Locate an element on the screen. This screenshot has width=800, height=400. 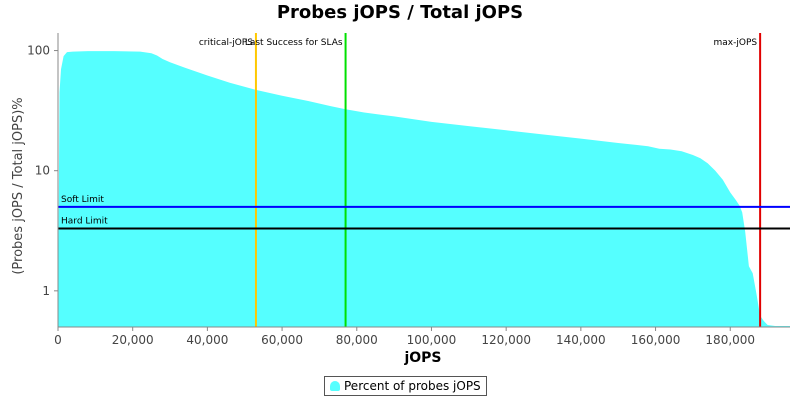
legend-swatch is located at coordinates (335, 386).